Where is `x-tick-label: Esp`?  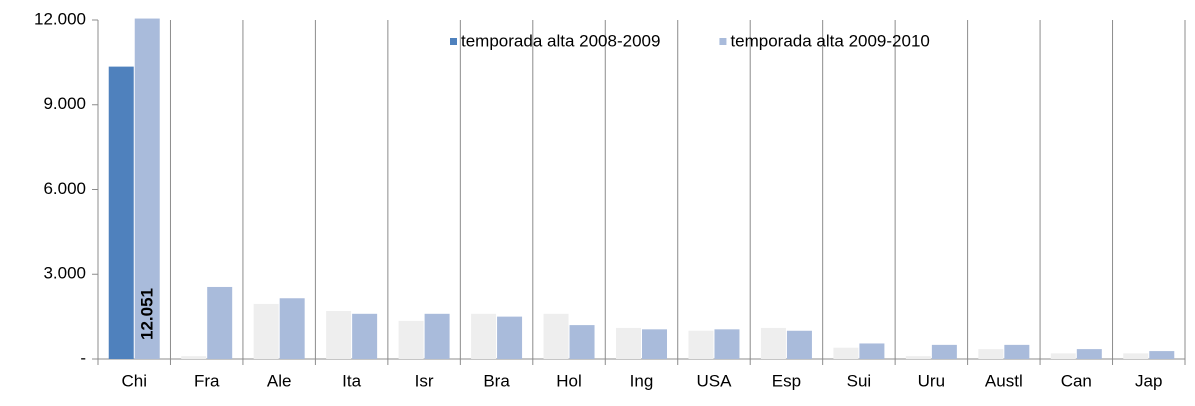 x-tick-label: Esp is located at coordinates (786, 380).